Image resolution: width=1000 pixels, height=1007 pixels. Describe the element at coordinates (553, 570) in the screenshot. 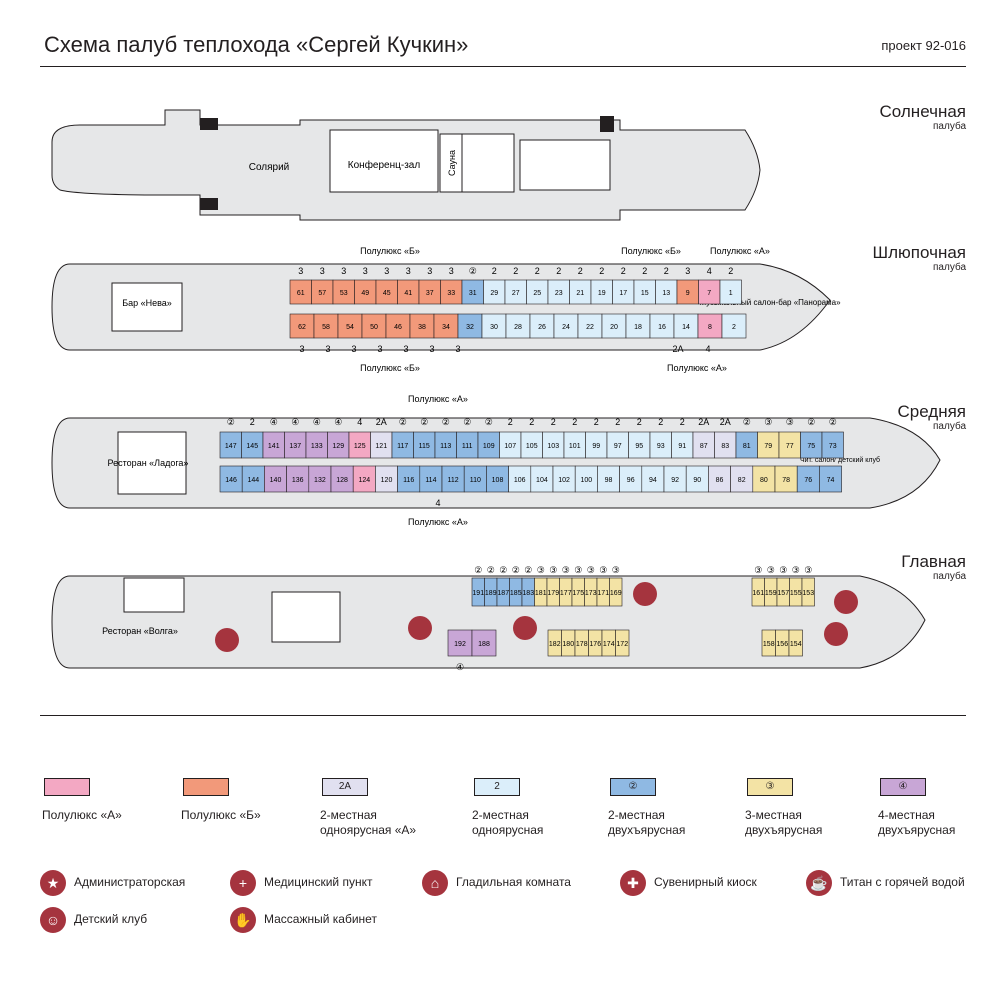

I see `main-top-cap-179: ③` at that location.